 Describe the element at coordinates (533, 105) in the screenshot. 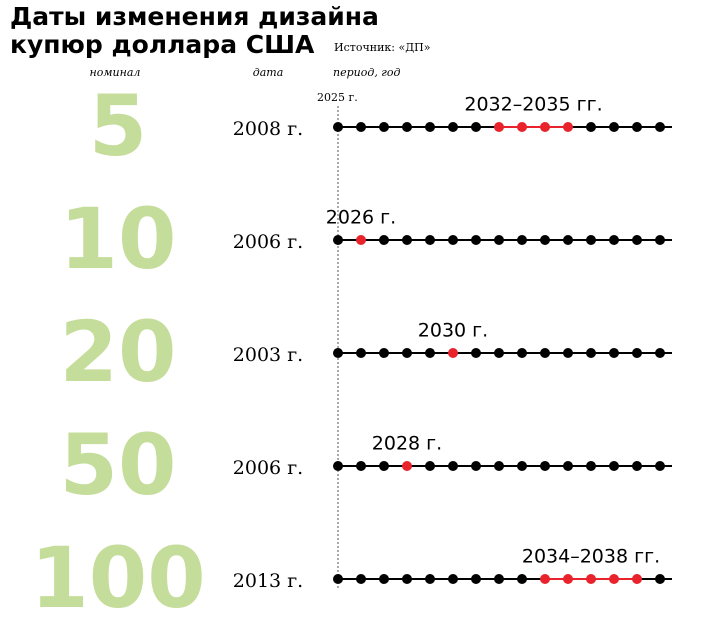

I see `period-label: 2032–2035 гг.` at that location.